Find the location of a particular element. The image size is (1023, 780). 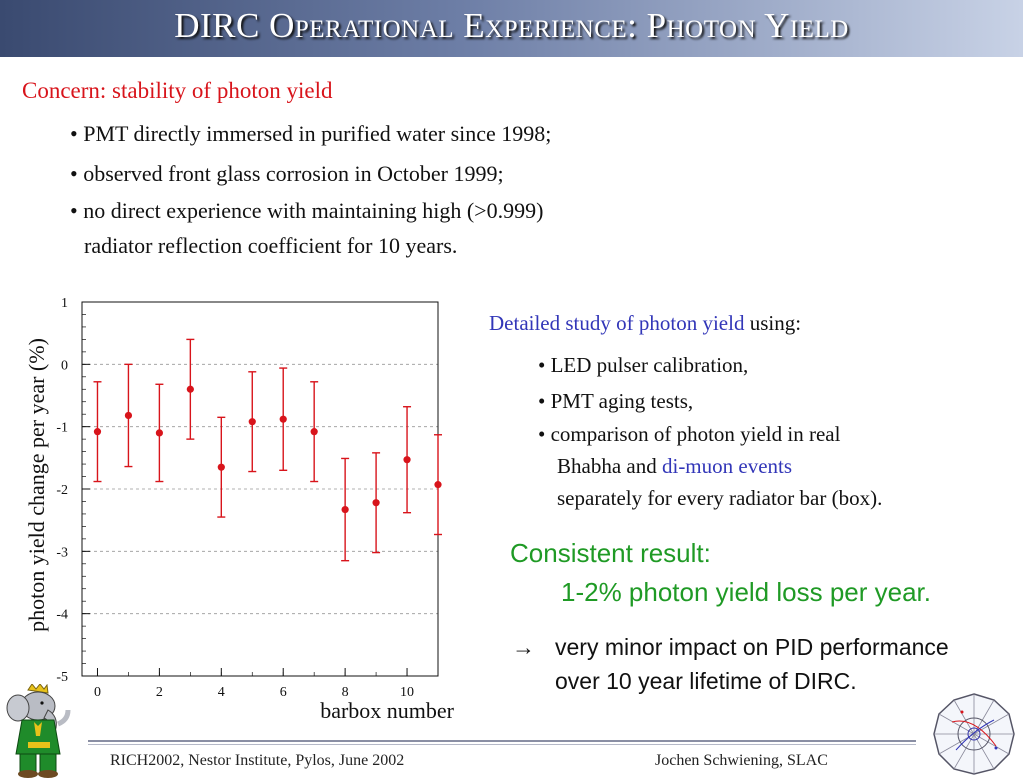

study-heading: Detailed study of photon yield using: is located at coordinates (645, 323).